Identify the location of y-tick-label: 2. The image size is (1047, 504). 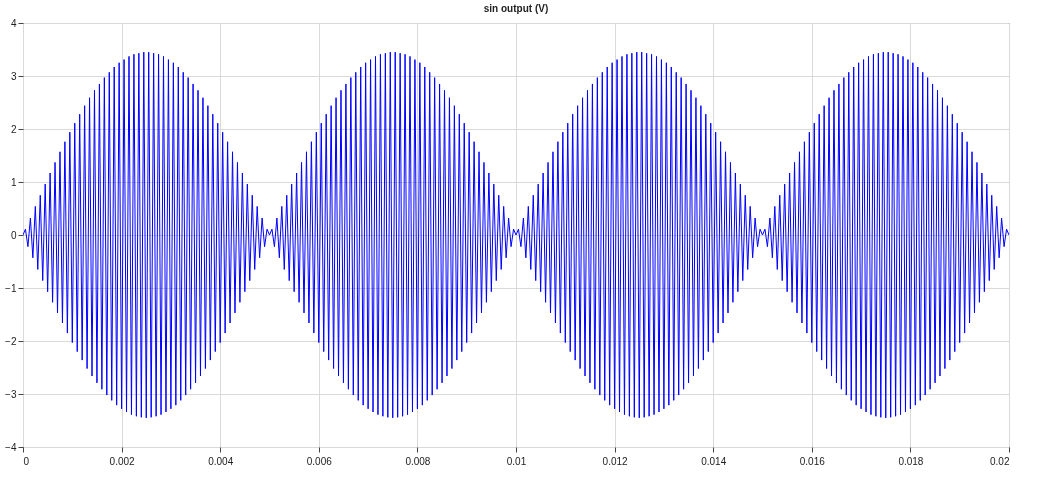
(13, 129).